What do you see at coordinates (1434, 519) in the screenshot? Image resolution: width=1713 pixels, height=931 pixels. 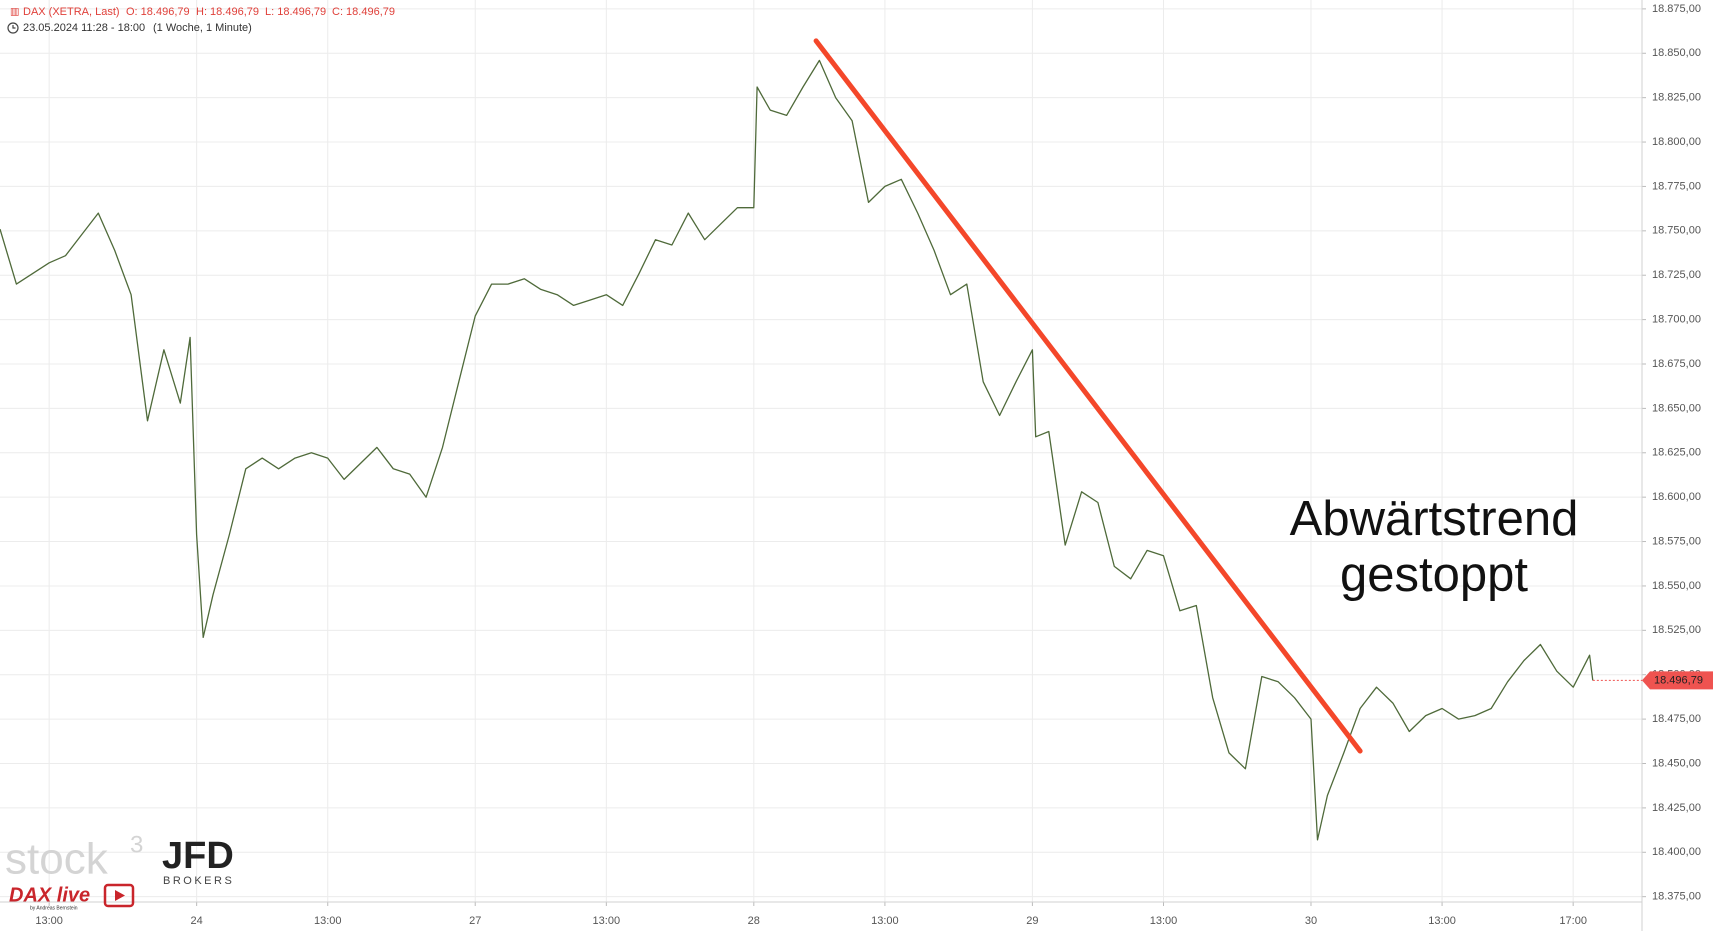 I see `annotation-line: Abwärtstrend` at bounding box center [1434, 519].